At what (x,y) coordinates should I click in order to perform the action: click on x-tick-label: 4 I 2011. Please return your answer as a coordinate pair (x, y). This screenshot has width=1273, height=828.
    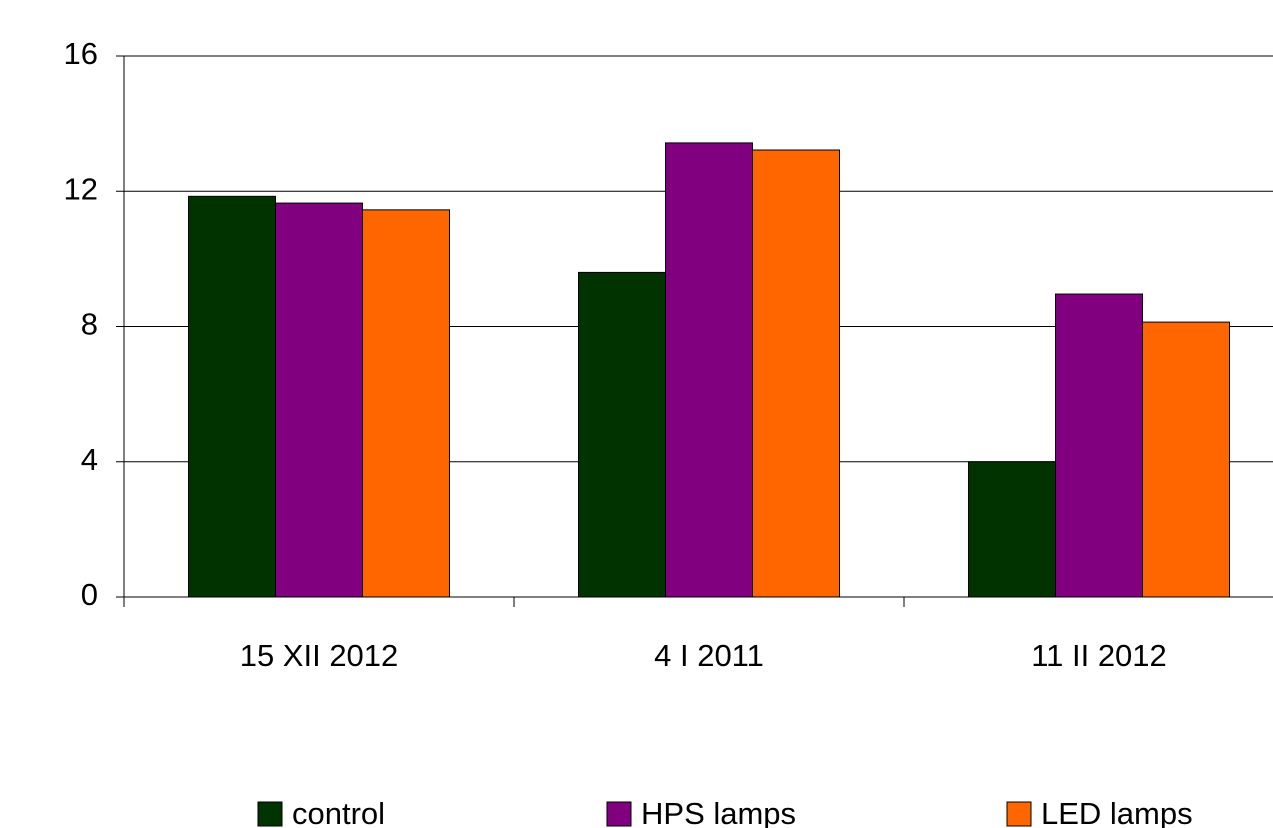
    Looking at the image, I should click on (709, 655).